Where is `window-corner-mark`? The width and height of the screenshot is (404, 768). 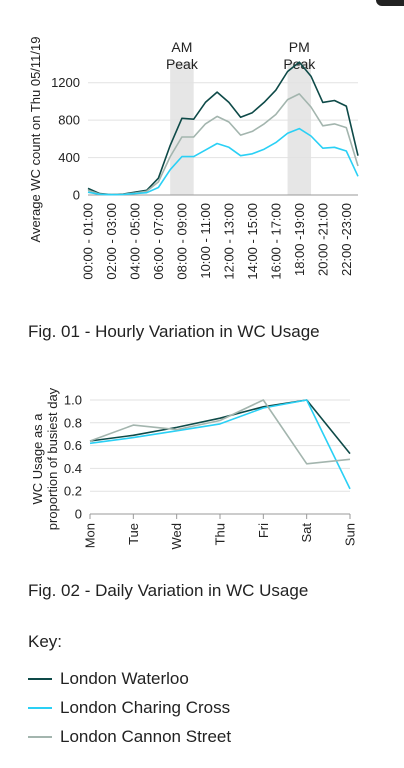 window-corner-mark is located at coordinates (390, 3).